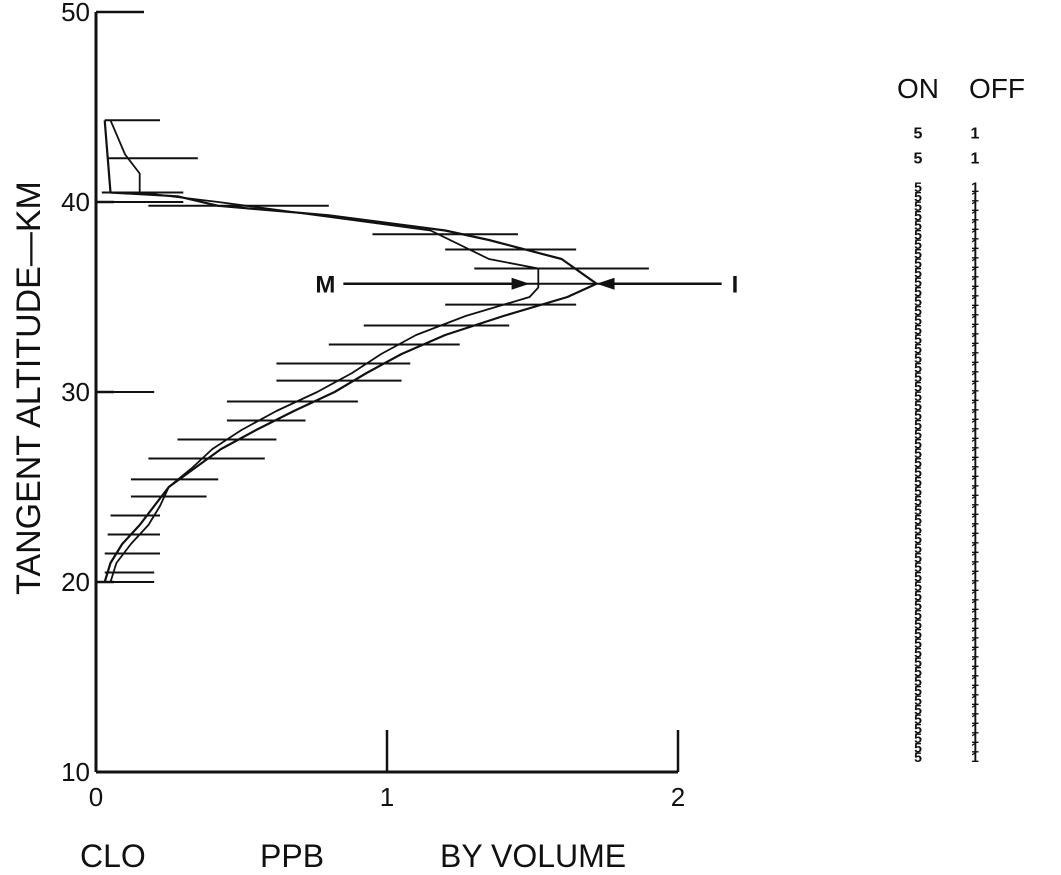 The height and width of the screenshot is (875, 1061). What do you see at coordinates (75, 772) in the screenshot?
I see `y-tick-label: 10` at bounding box center [75, 772].